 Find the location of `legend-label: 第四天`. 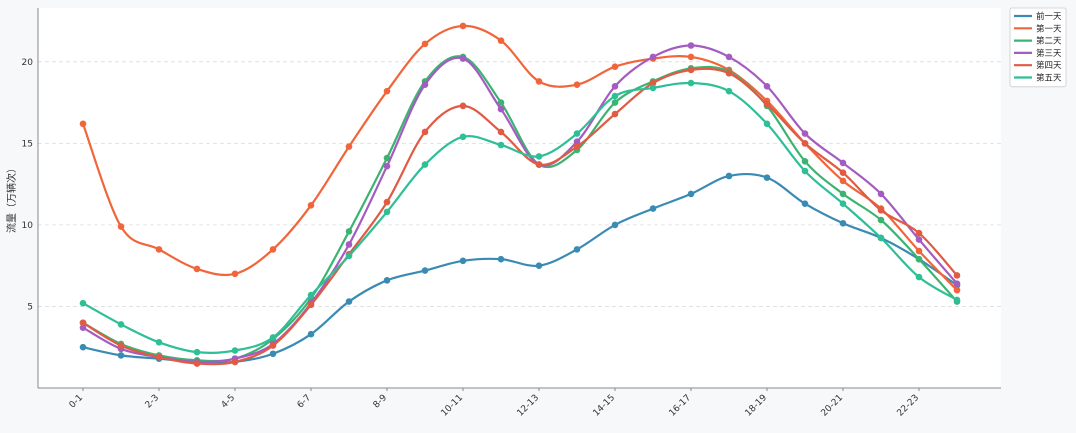

legend-label: 第四天 is located at coordinates (1049, 65).